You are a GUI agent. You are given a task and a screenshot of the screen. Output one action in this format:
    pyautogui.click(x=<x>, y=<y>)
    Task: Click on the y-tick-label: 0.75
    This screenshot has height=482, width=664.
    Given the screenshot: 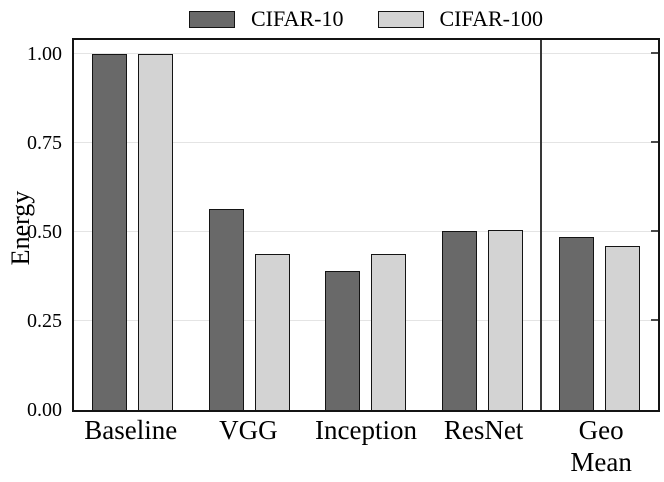 What is the action you would take?
    pyautogui.click(x=44, y=143)
    